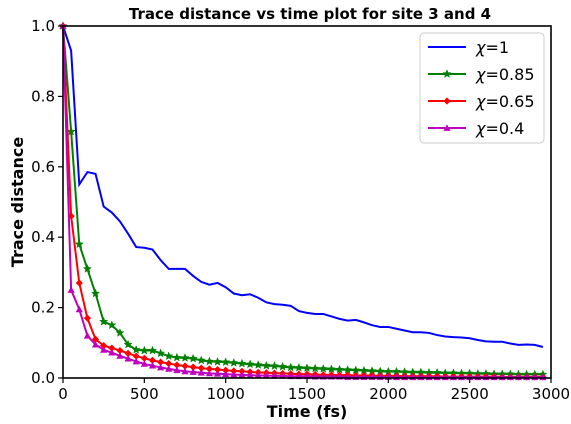 This screenshot has width=571, height=424. What do you see at coordinates (551, 394) in the screenshot?
I see `x-tick-label: 3000` at bounding box center [551, 394].